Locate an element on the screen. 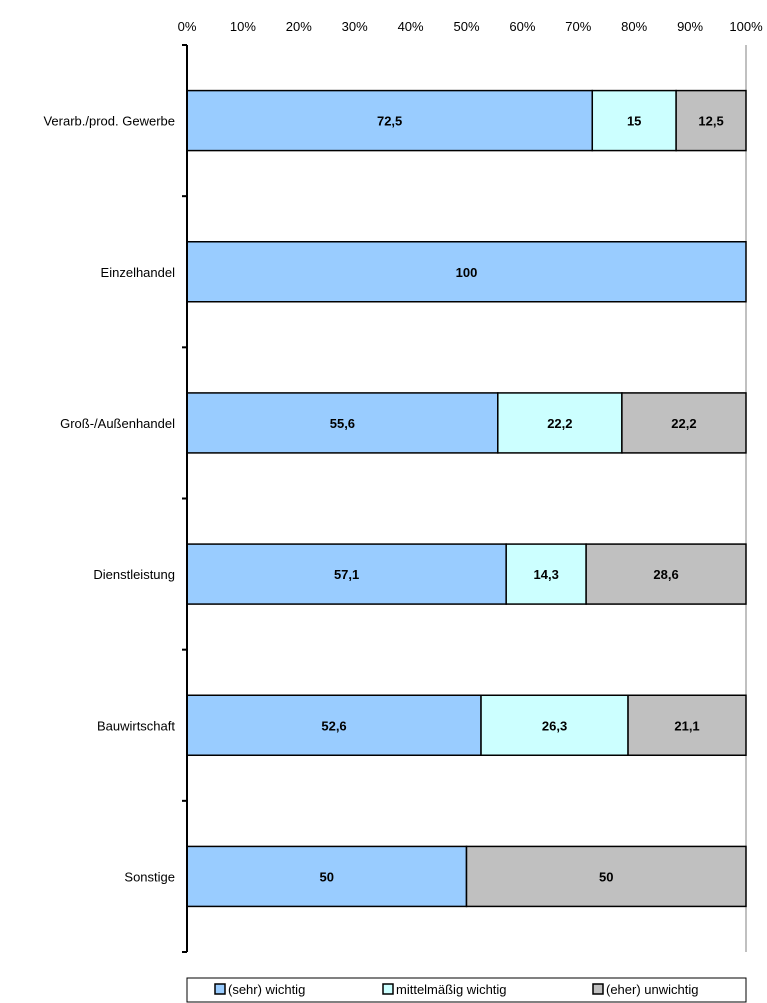  x-tick-label: 20% is located at coordinates (299, 26).